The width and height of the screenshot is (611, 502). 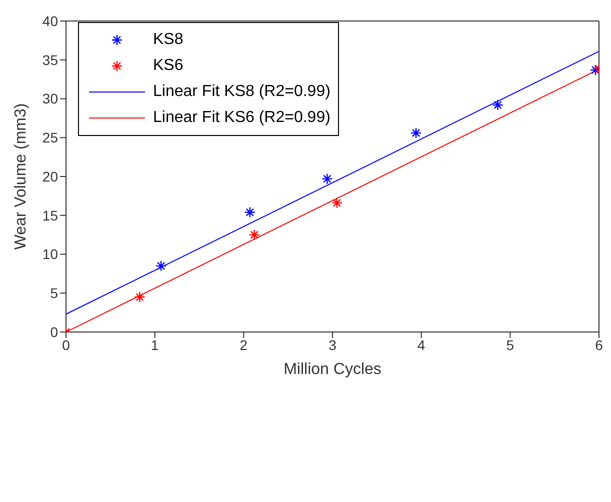 I want to click on x-tick-label: 3, so click(x=332, y=344).